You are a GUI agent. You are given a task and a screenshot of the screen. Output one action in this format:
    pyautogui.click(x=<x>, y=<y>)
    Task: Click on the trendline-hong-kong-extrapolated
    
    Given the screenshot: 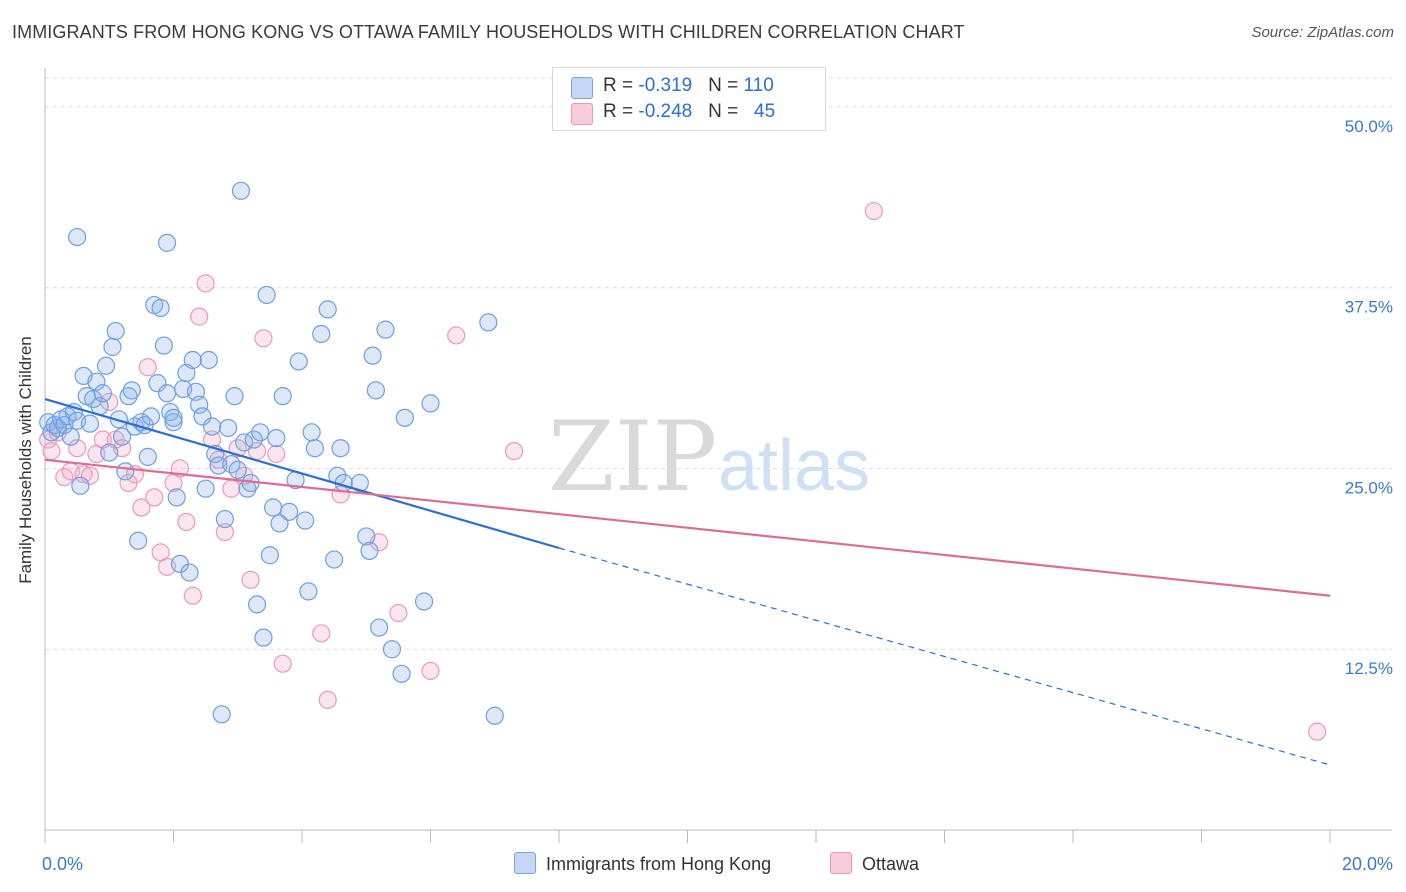 What is the action you would take?
    pyautogui.click(x=944, y=656)
    